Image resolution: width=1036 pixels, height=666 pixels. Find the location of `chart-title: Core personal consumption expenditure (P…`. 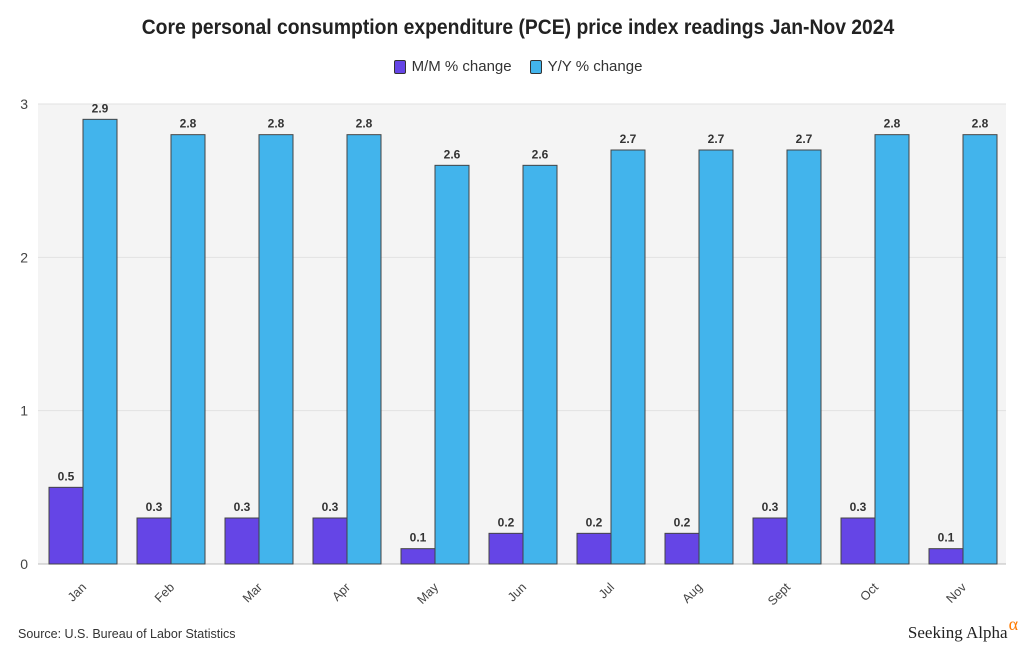

chart-title: Core personal consumption expenditure (P… is located at coordinates (518, 27).